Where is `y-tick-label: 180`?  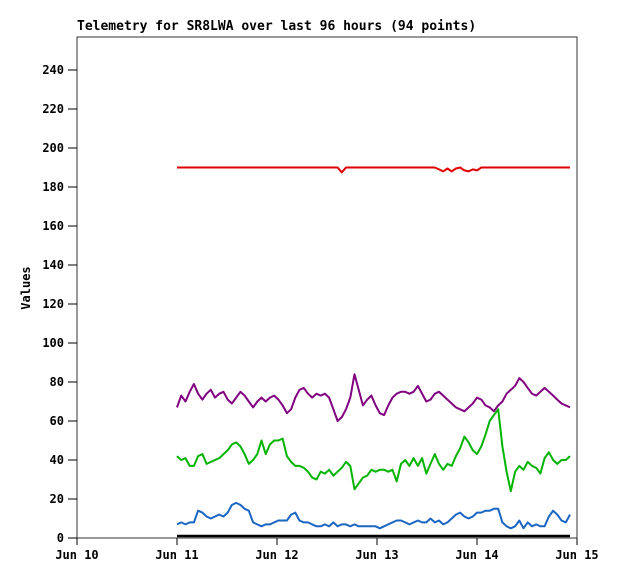 y-tick-label: 180 is located at coordinates (53, 187).